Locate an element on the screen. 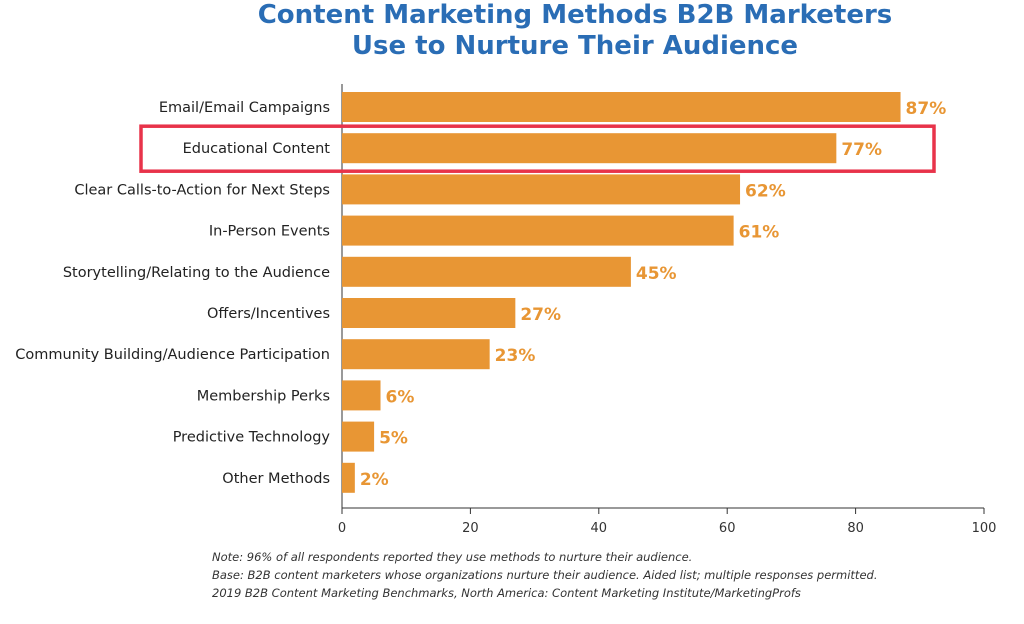 The image size is (1024, 624). data-label: 62% is located at coordinates (765, 191).